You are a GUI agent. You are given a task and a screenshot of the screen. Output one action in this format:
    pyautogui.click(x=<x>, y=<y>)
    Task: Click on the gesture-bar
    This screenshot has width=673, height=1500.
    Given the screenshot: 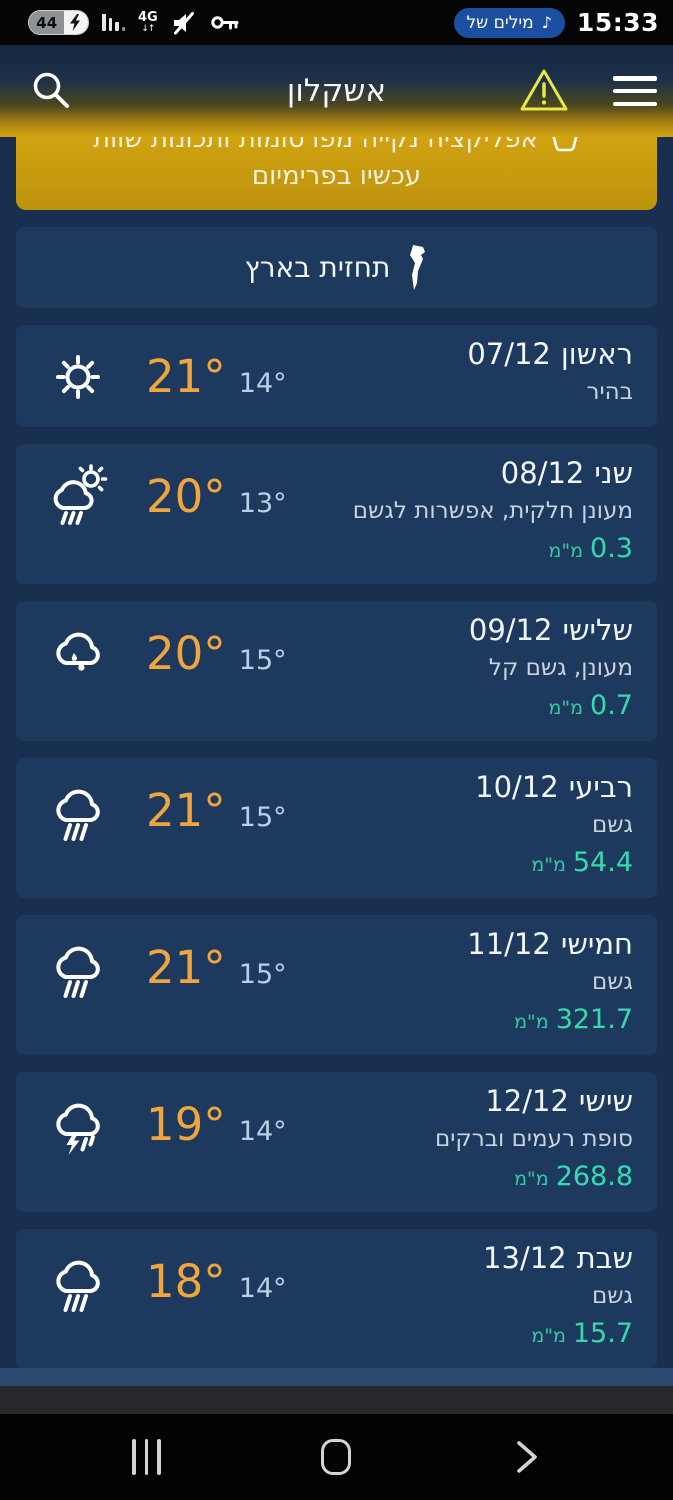 What is the action you would take?
    pyautogui.click(x=336, y=1400)
    